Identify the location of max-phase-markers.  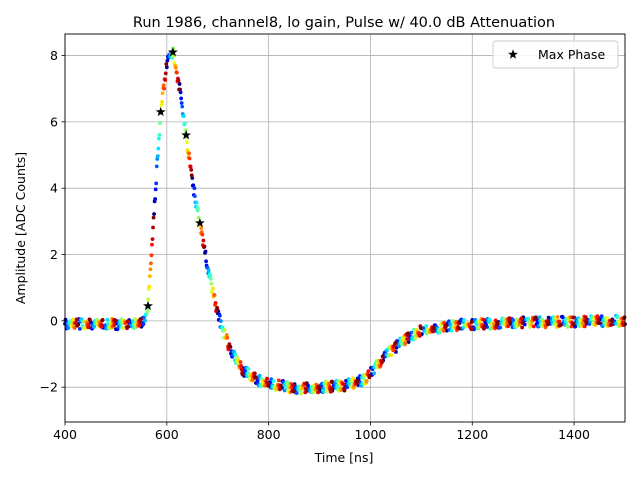
(174, 179).